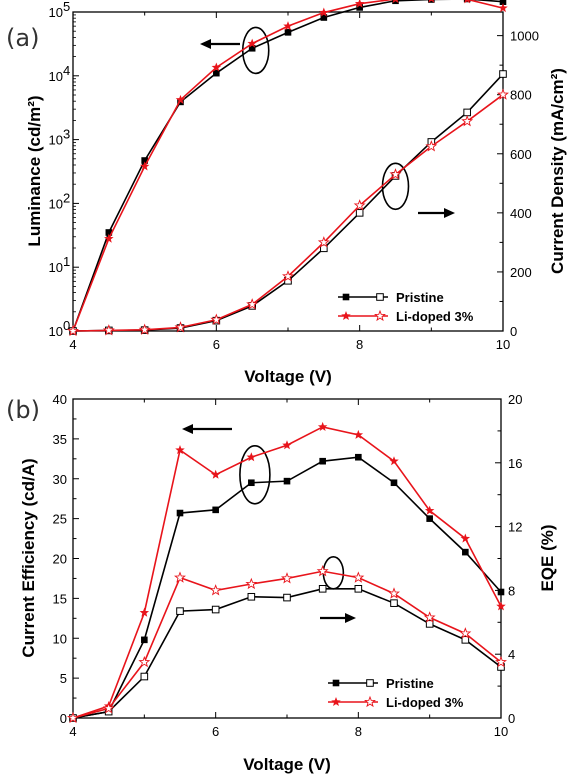 This screenshot has height=779, width=576. I want to click on annotation-ellipse, so click(255, 50).